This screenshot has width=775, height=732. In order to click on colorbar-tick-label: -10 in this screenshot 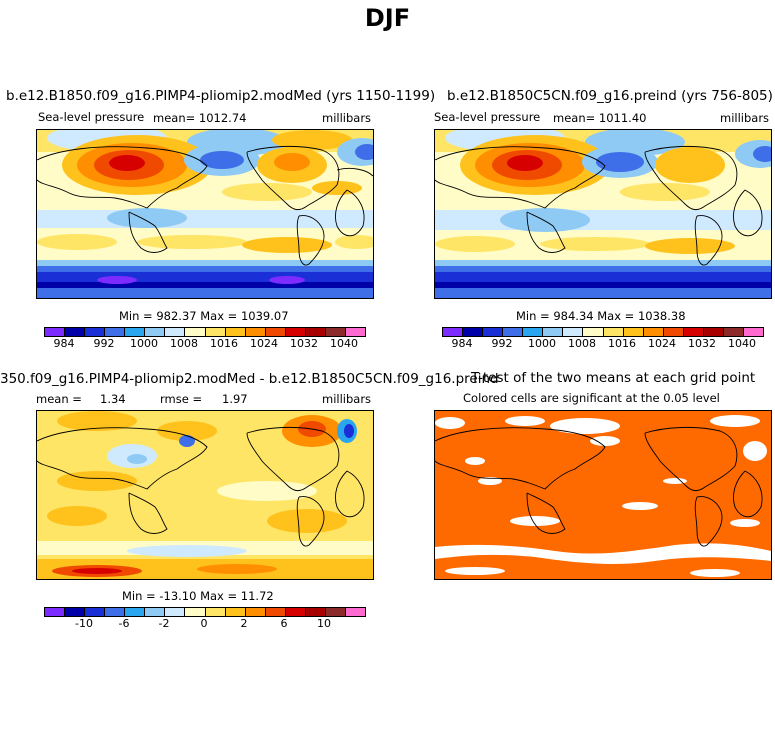, I will do `click(84, 623)`.